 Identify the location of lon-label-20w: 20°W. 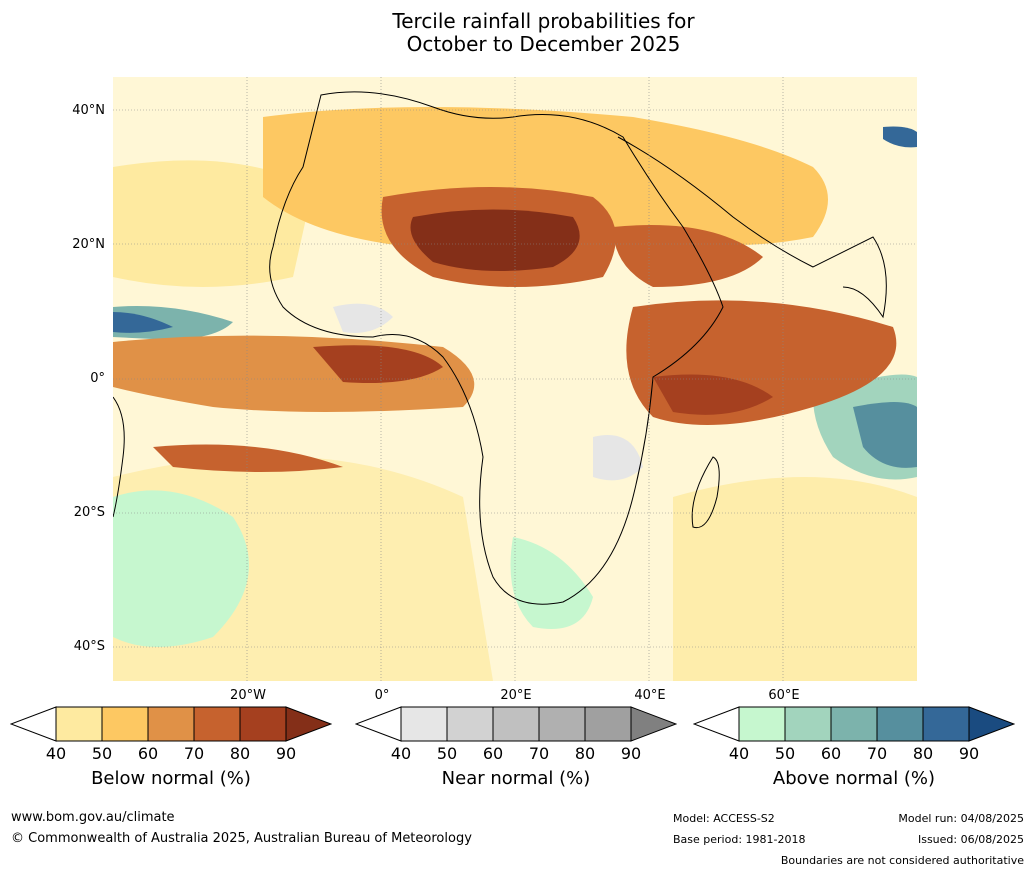
(248, 695).